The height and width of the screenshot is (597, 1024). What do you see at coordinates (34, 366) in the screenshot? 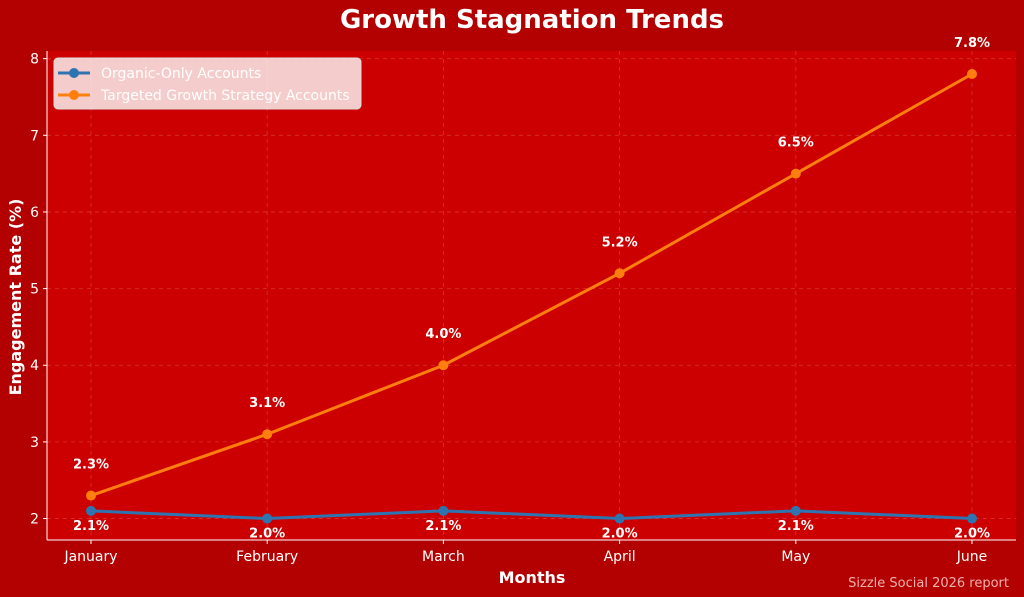
I see `y-tick-label: 4` at bounding box center [34, 366].